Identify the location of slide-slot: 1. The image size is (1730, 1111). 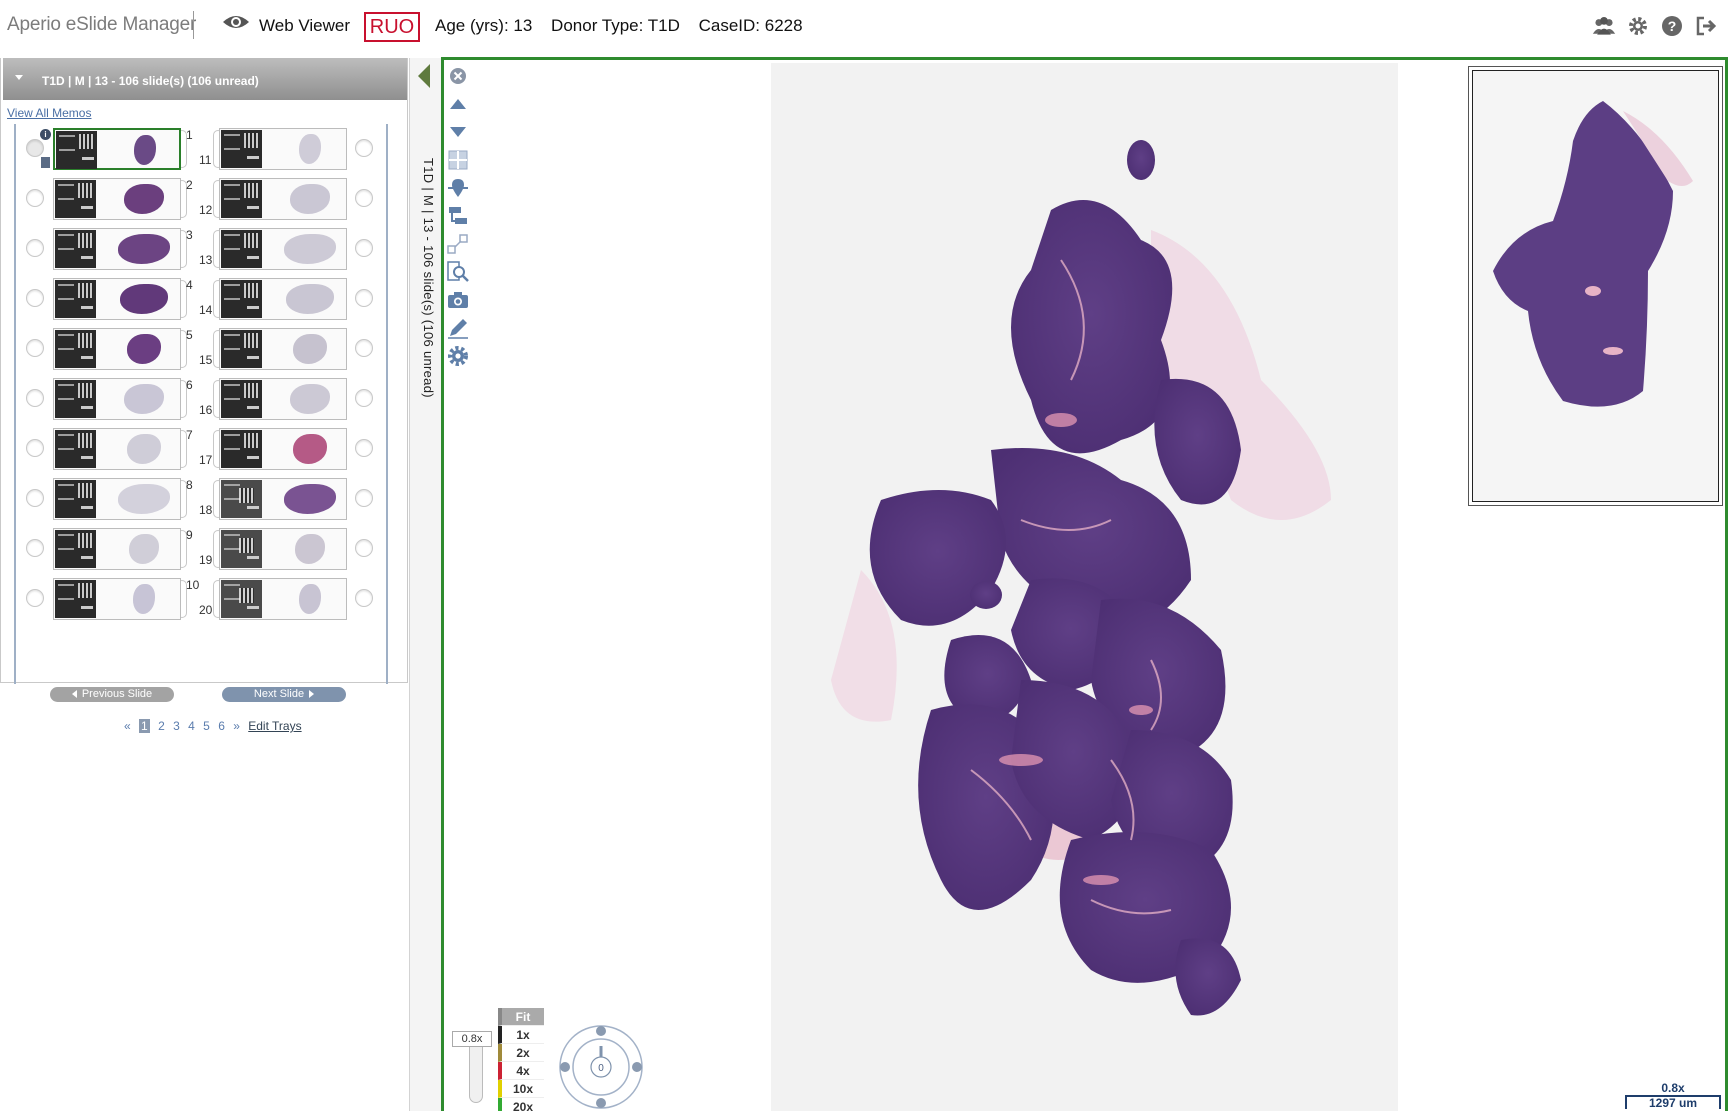
(205, 149).